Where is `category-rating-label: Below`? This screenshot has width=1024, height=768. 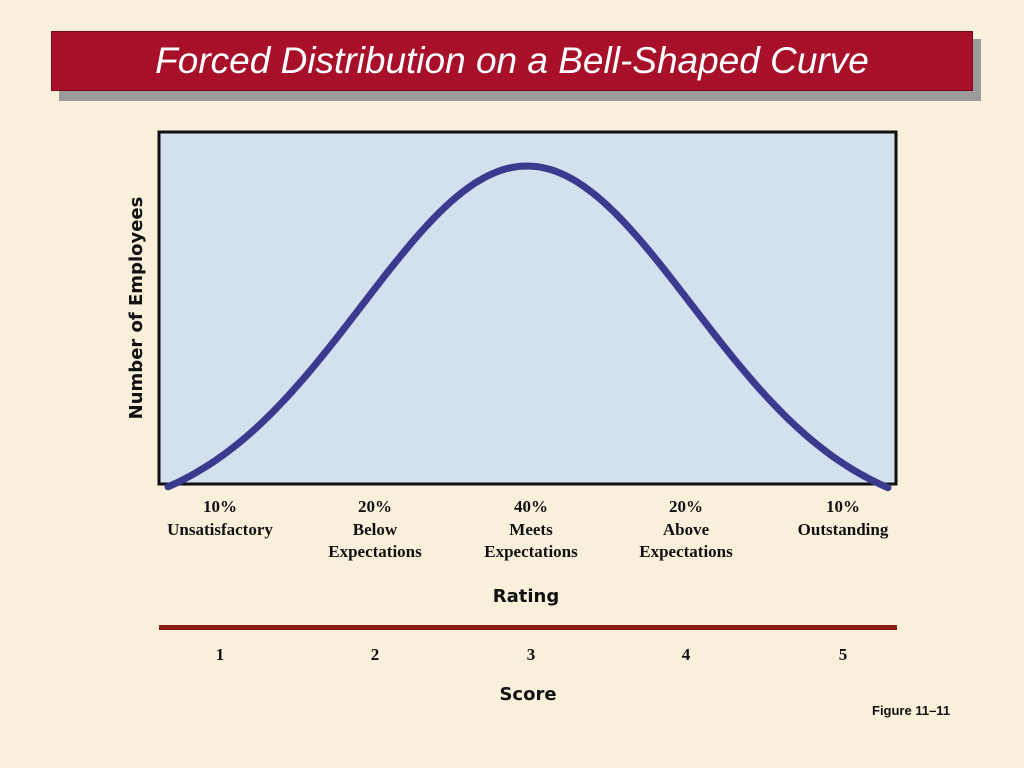 category-rating-label: Below is located at coordinates (375, 529).